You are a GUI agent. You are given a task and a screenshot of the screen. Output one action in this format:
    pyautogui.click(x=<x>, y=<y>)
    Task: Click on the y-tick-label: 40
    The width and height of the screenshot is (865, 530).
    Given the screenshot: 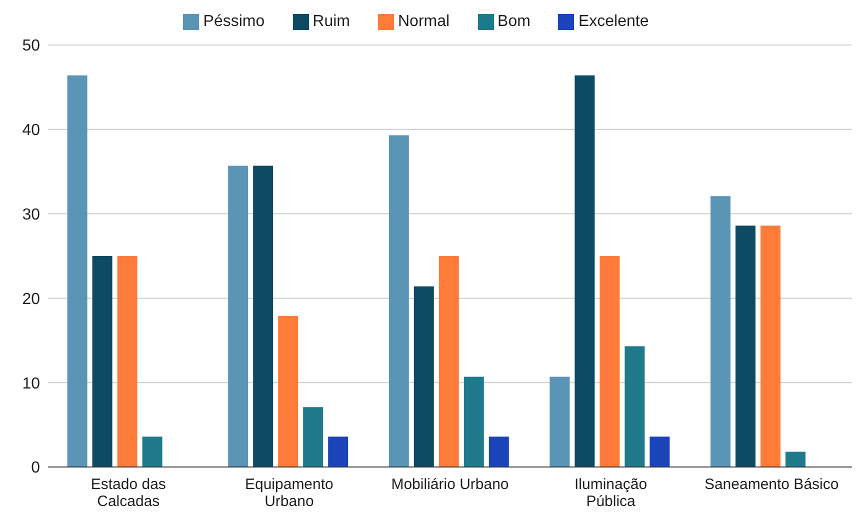 What is the action you would take?
    pyautogui.click(x=31, y=131)
    